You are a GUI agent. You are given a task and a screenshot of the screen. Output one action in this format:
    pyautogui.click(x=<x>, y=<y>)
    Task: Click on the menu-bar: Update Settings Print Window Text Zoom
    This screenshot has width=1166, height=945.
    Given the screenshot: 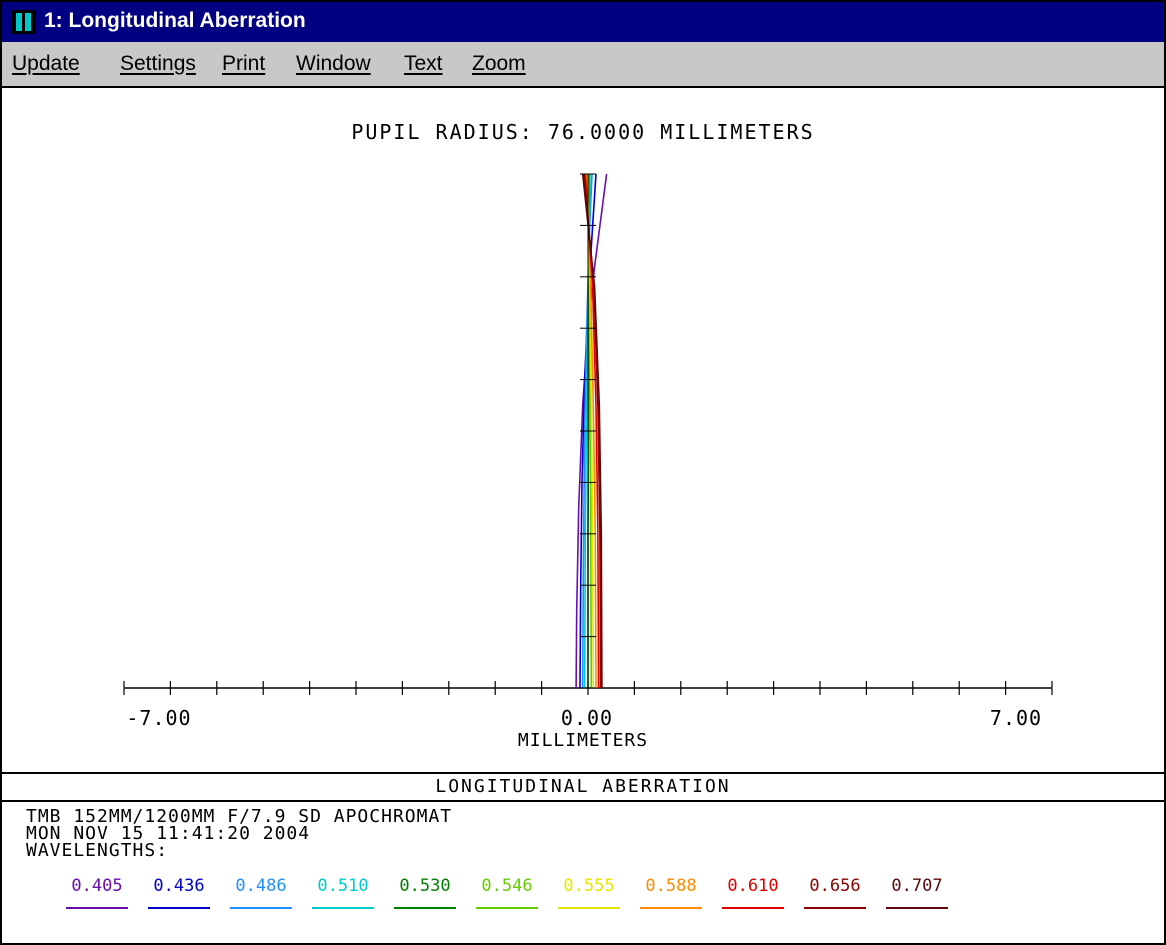 What is the action you would take?
    pyautogui.click(x=583, y=65)
    